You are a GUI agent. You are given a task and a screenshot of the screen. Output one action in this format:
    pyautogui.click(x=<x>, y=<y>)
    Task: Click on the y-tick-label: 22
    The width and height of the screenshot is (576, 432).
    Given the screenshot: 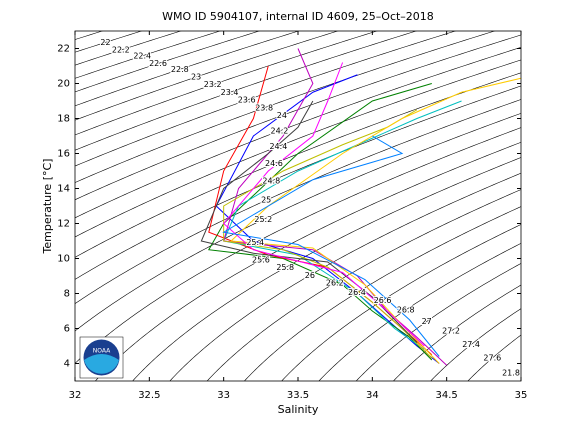 What is the action you would take?
    pyautogui.click(x=63, y=49)
    